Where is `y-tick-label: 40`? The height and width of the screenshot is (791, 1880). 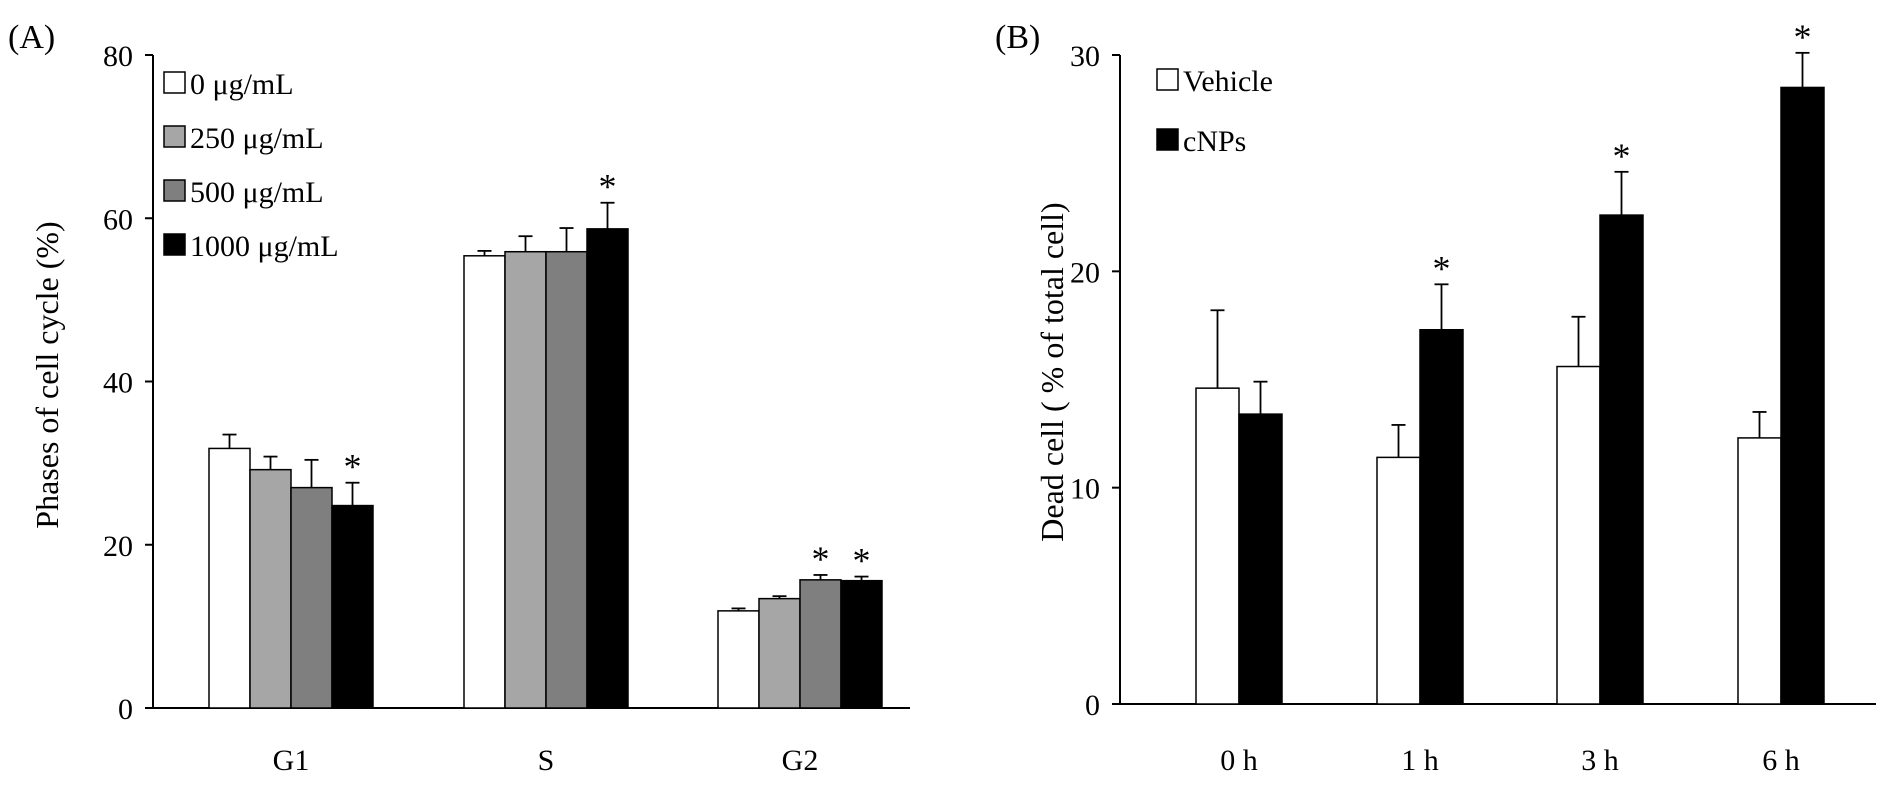 y-tick-label: 40 is located at coordinates (118, 383).